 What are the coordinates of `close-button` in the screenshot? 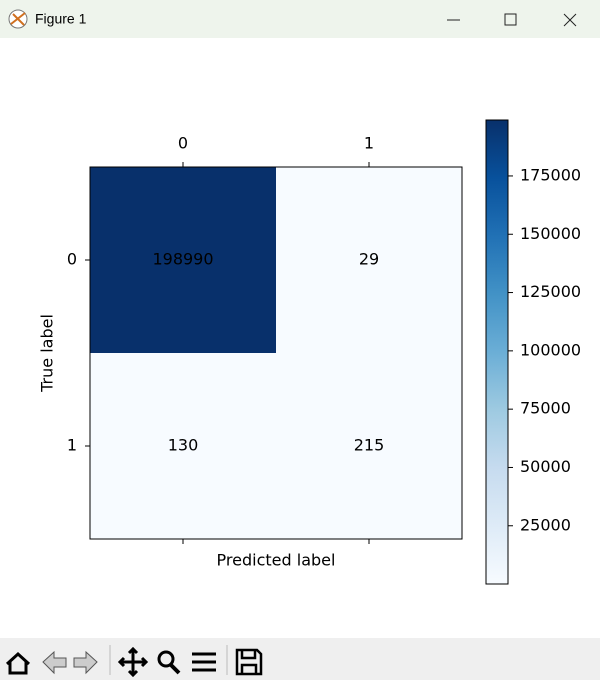 It's located at (570, 20).